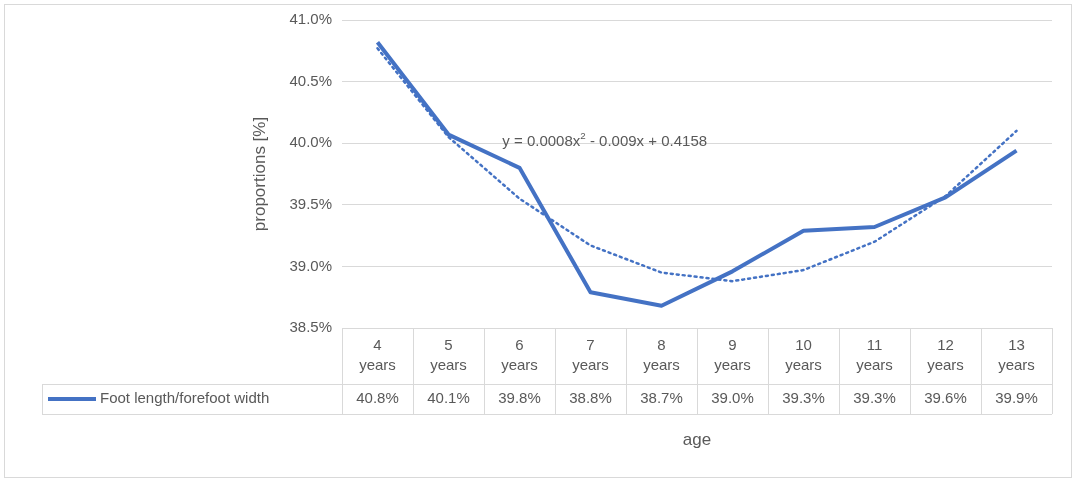 This screenshot has width=1078, height=484. What do you see at coordinates (448, 398) in the screenshot?
I see `data-label: 40.1%` at bounding box center [448, 398].